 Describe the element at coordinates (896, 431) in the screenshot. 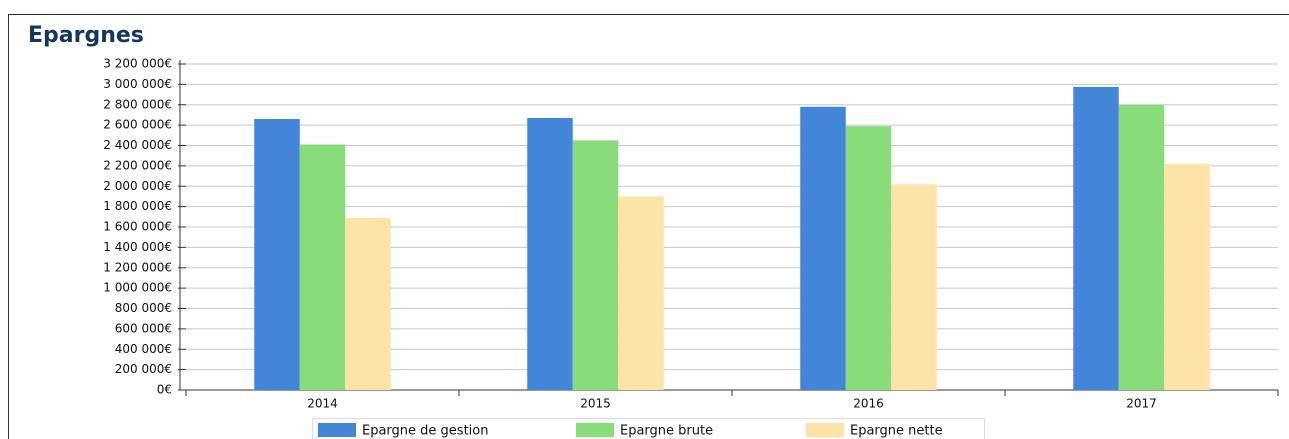

I see `legend-label: Epargne nette` at that location.